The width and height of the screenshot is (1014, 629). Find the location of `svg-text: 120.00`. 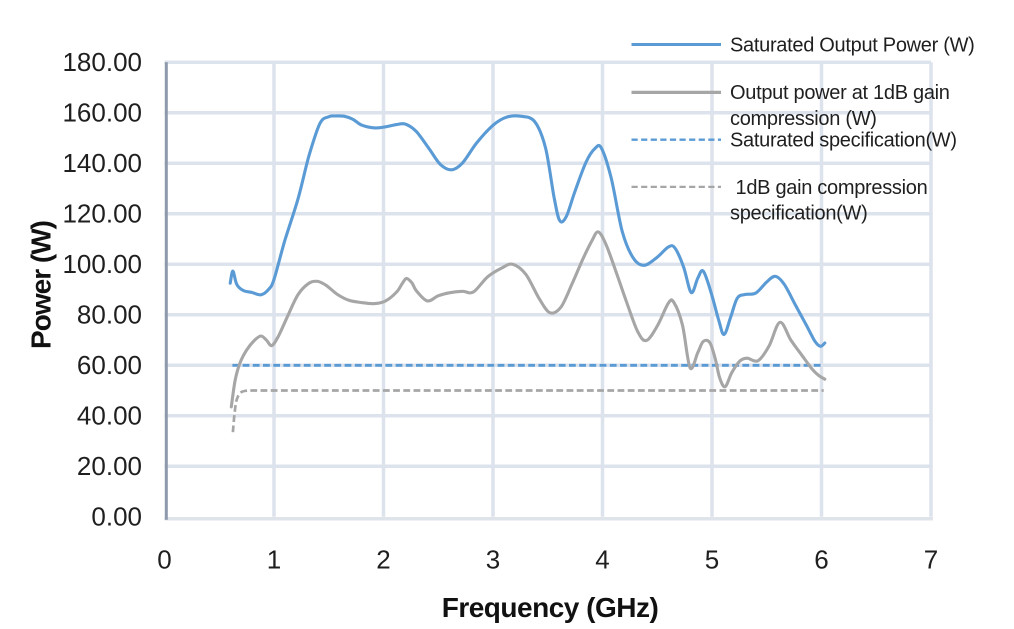

svg-text: 120.00 is located at coordinates (102, 213).